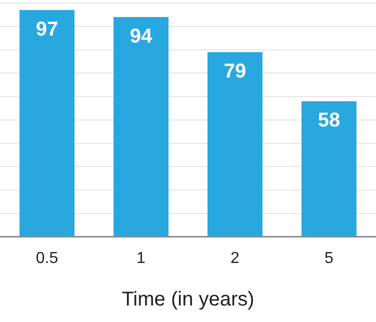 Image resolution: width=376 pixels, height=322 pixels. Describe the element at coordinates (47, 258) in the screenshot. I see `x-tick-label: 0.5` at that location.